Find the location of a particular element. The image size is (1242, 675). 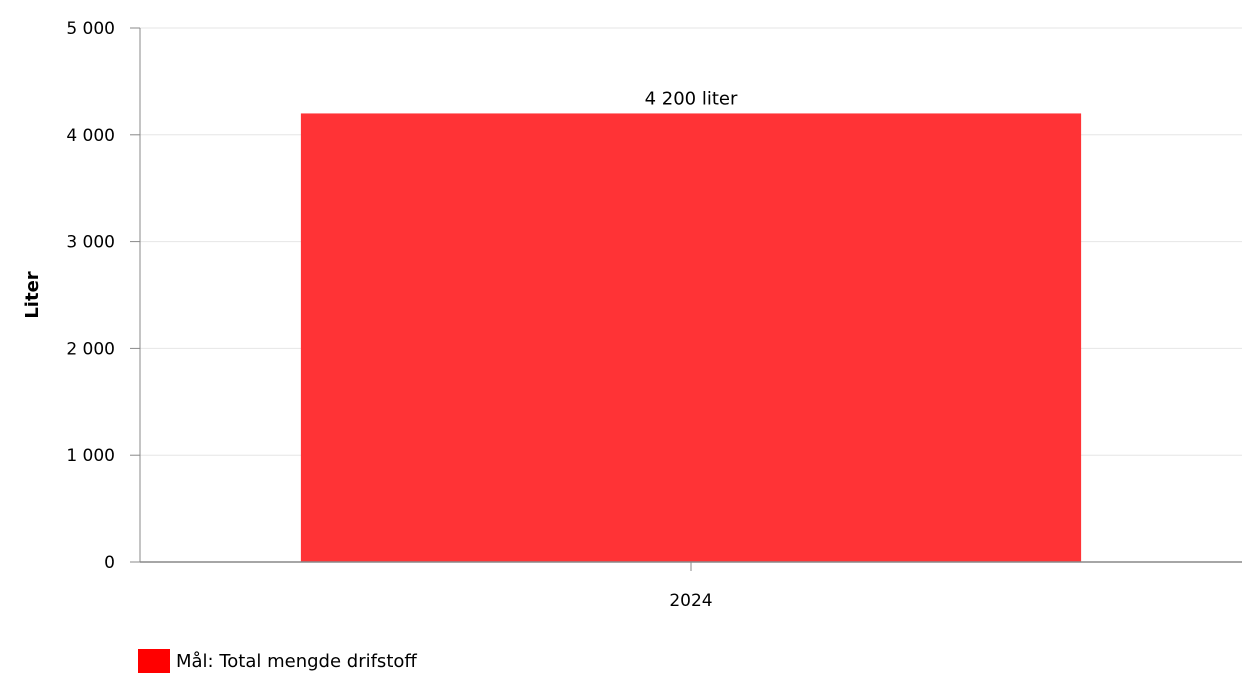

legend-swatch is located at coordinates (154, 661).